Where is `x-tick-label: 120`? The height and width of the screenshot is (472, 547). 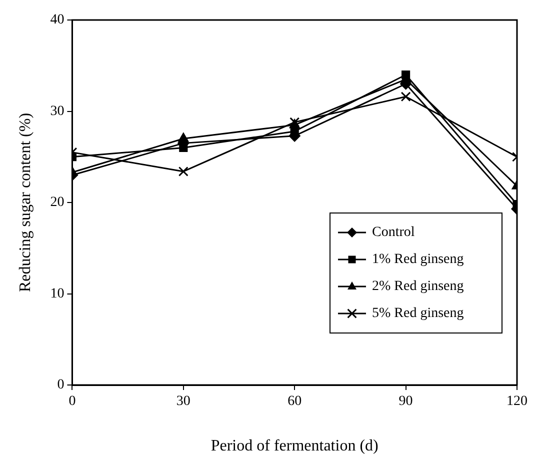
x-tick-label: 120 is located at coordinates (517, 402).